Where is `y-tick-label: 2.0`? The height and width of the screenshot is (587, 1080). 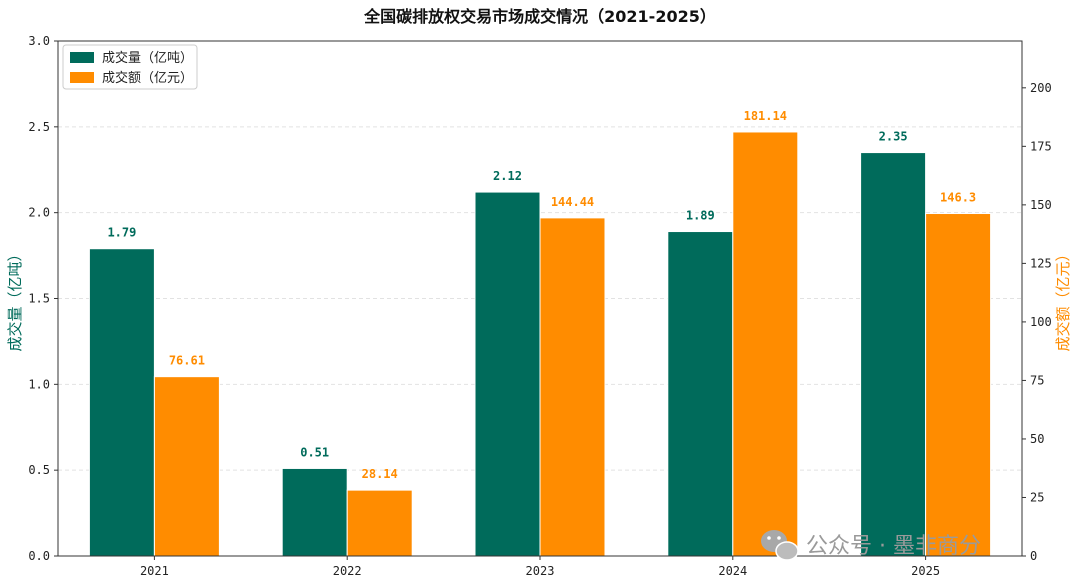
y-tick-label: 2.0 is located at coordinates (39, 213).